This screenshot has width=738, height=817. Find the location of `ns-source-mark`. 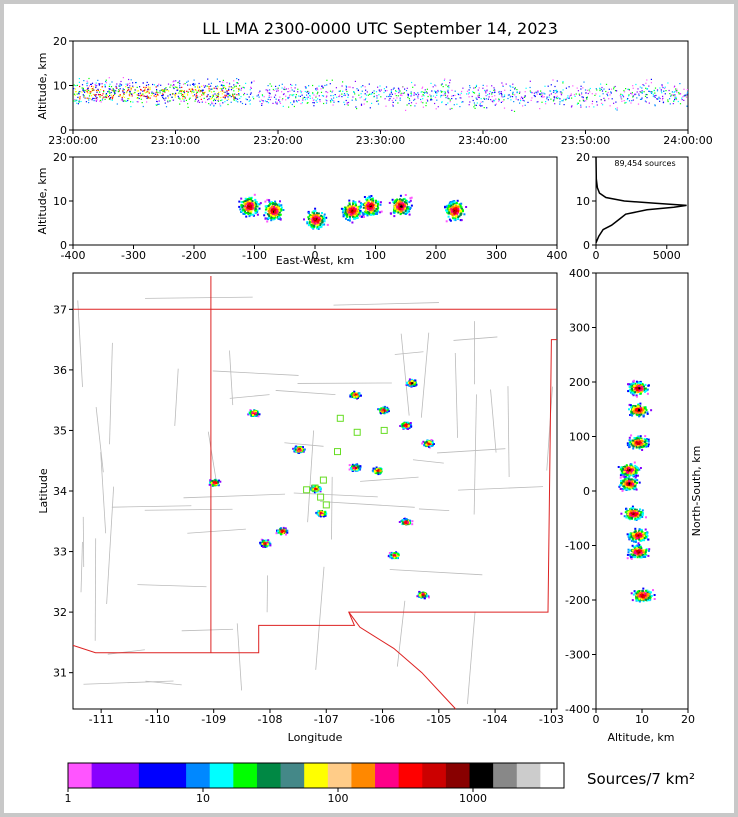

ns-source-mark is located at coordinates (633, 395).